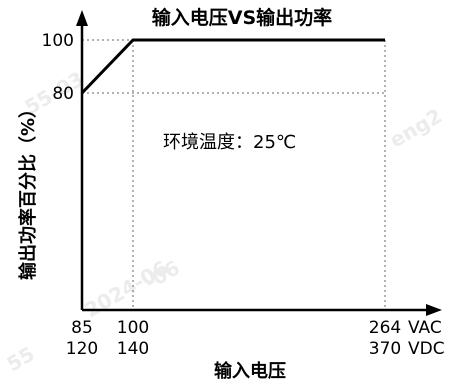 This screenshot has width=454, height=385. What do you see at coordinates (28, 190) in the screenshot?
I see `y-axis-label: 输出功率百分比（%）` at bounding box center [28, 190].